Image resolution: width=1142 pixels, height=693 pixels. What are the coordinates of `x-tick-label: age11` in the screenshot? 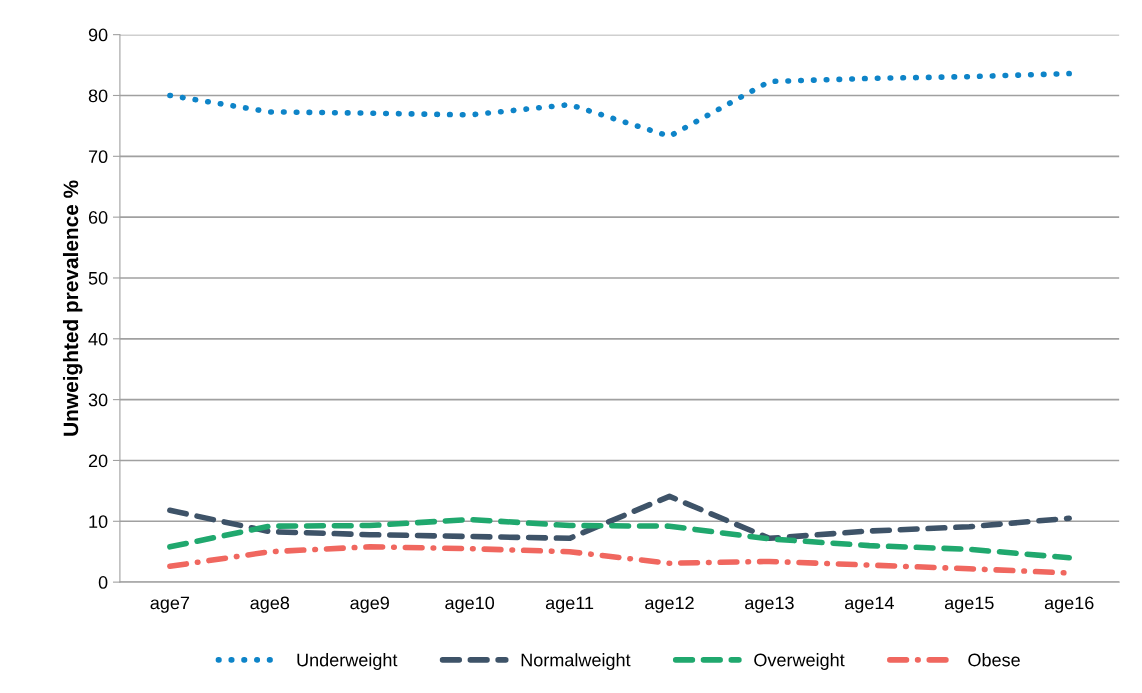 It's located at (569, 604).